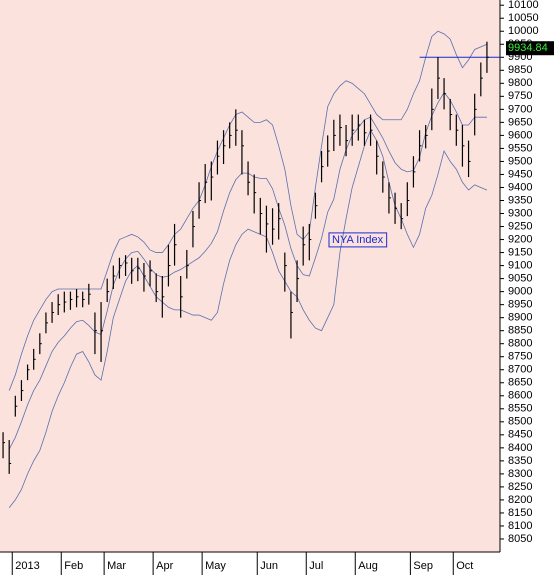 The height and width of the screenshot is (575, 554). Describe the element at coordinates (520, 370) in the screenshot. I see `y-tick-label: 8700` at that location.